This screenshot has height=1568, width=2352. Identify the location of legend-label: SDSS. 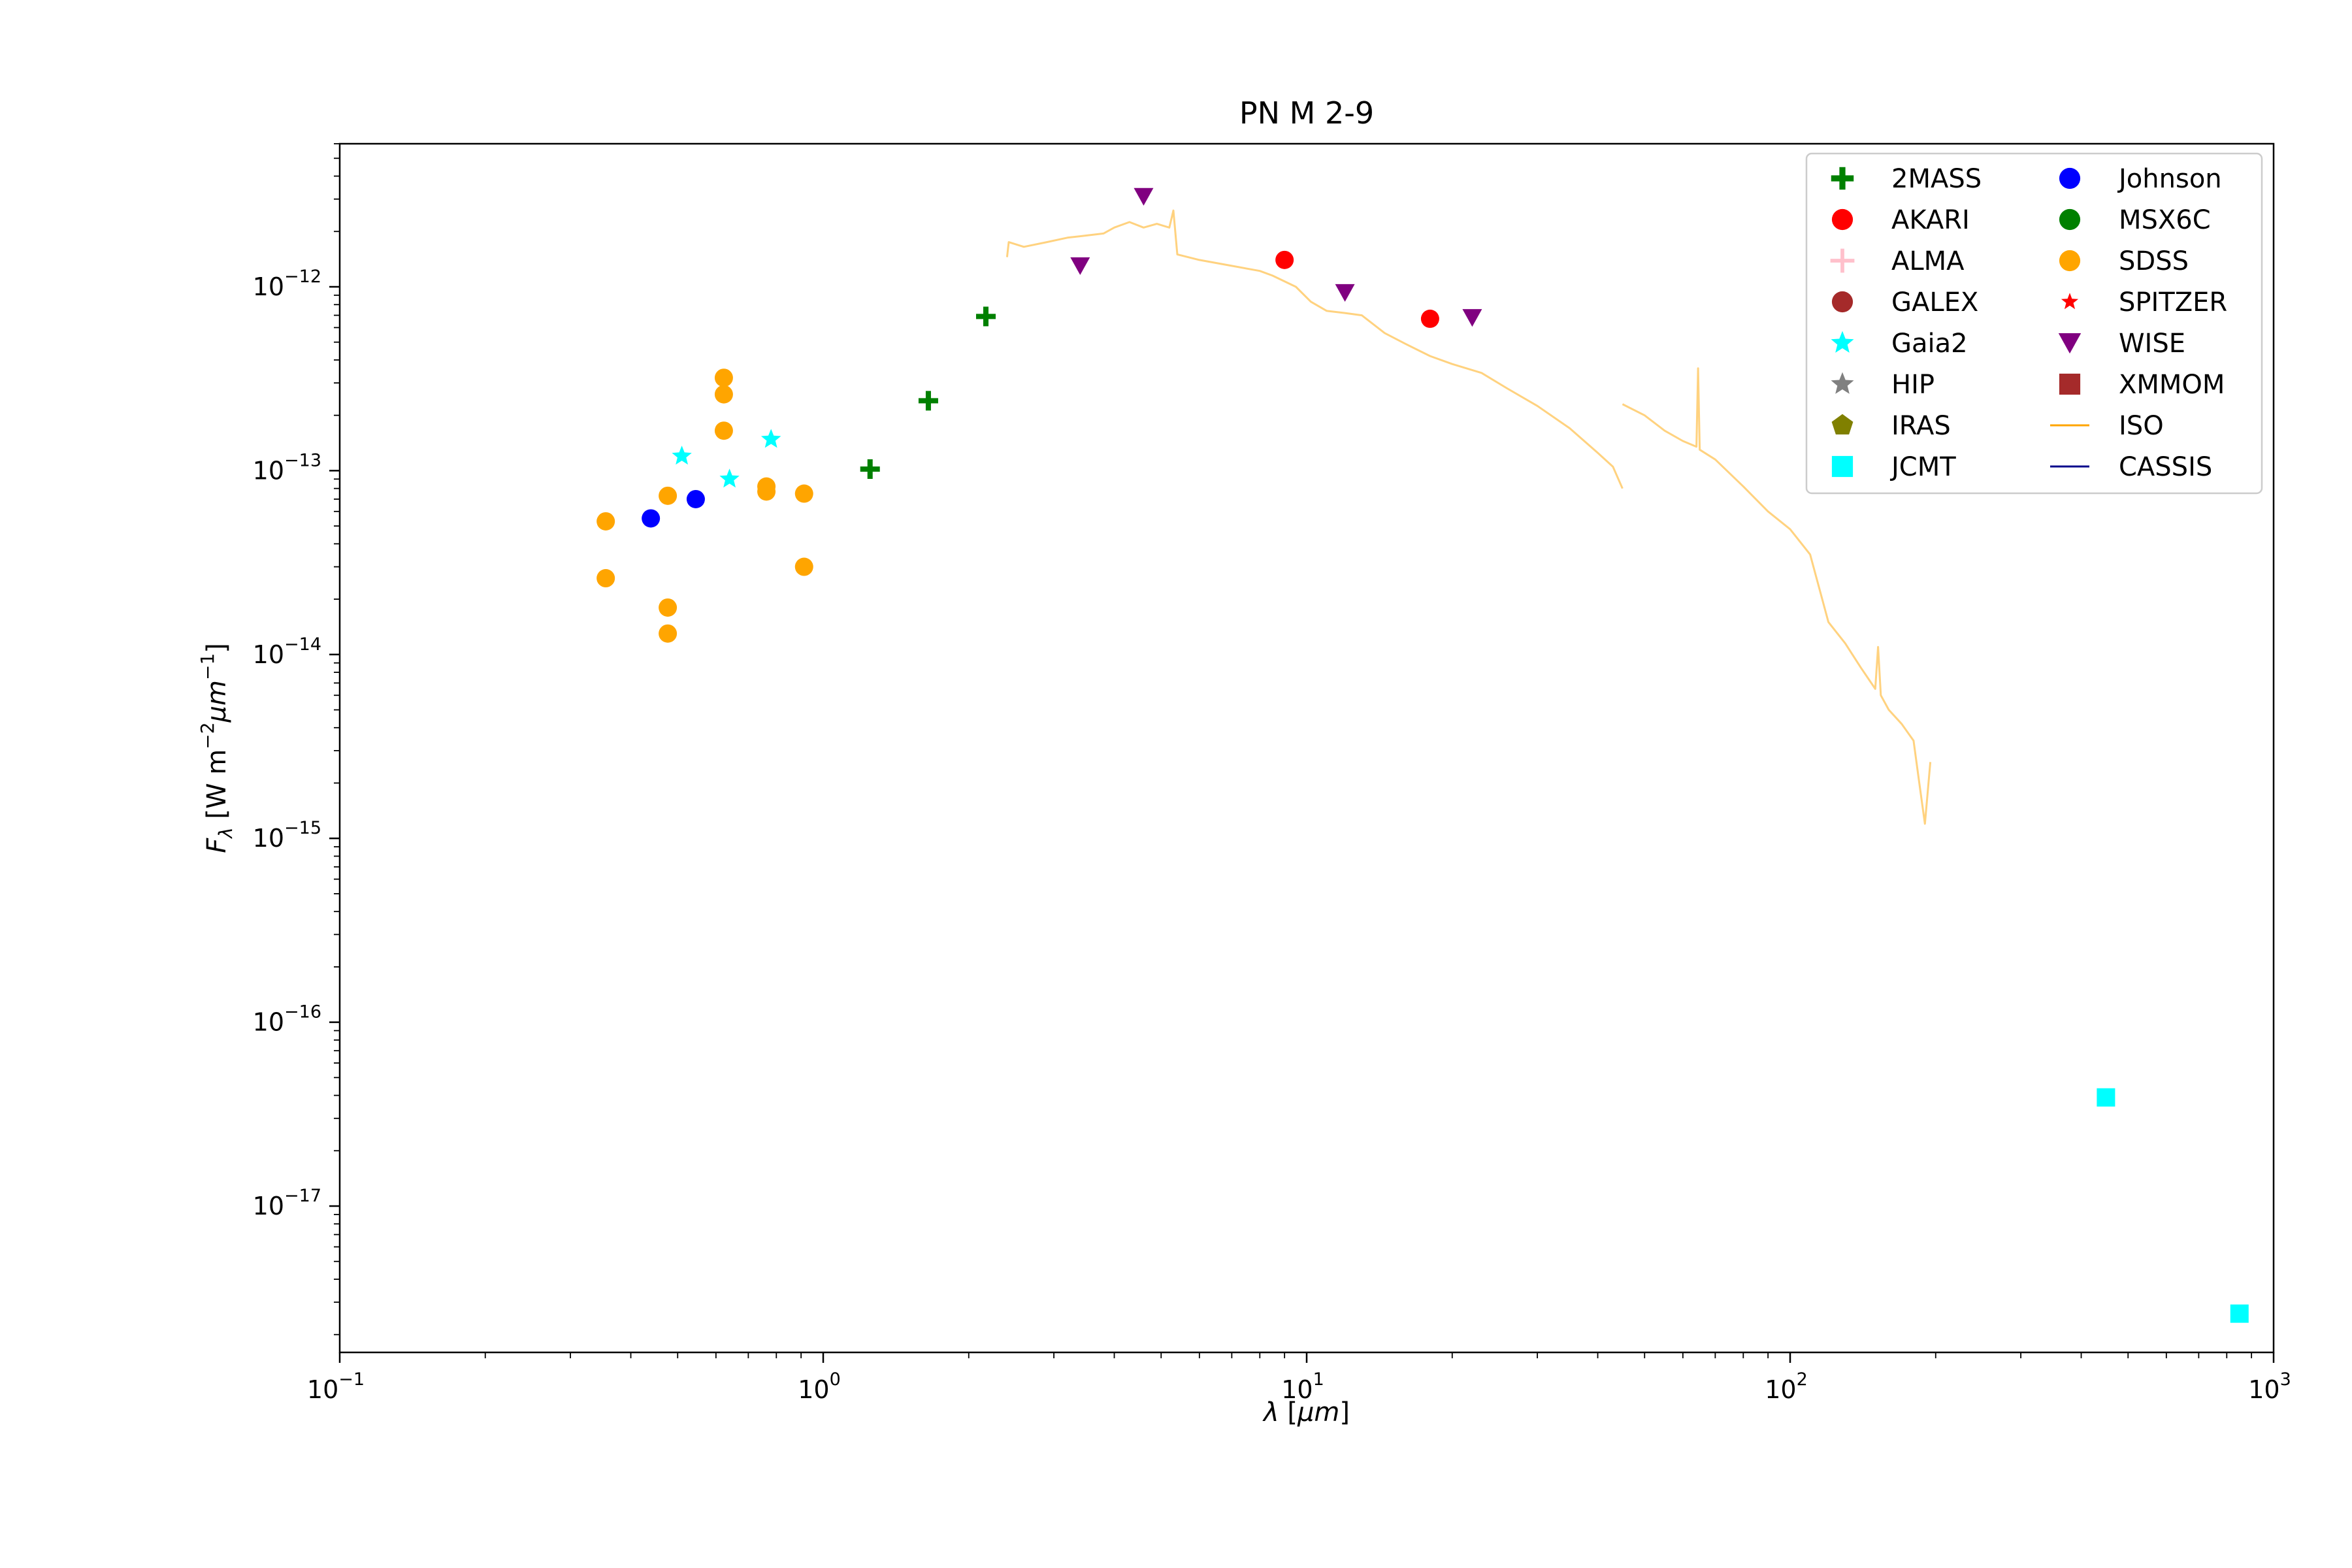
(2154, 261).